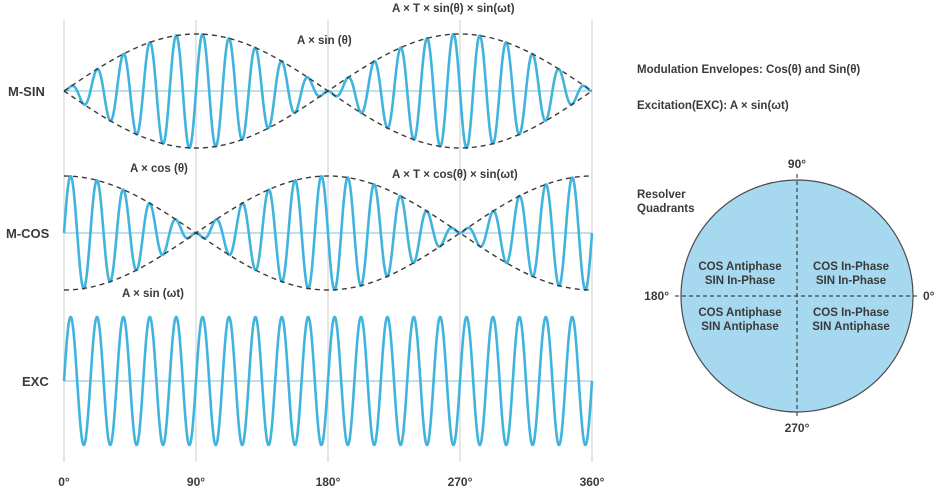 Image resolution: width=941 pixels, height=490 pixels. What do you see at coordinates (460, 482) in the screenshot?
I see `x-tick-270: 270°` at bounding box center [460, 482].